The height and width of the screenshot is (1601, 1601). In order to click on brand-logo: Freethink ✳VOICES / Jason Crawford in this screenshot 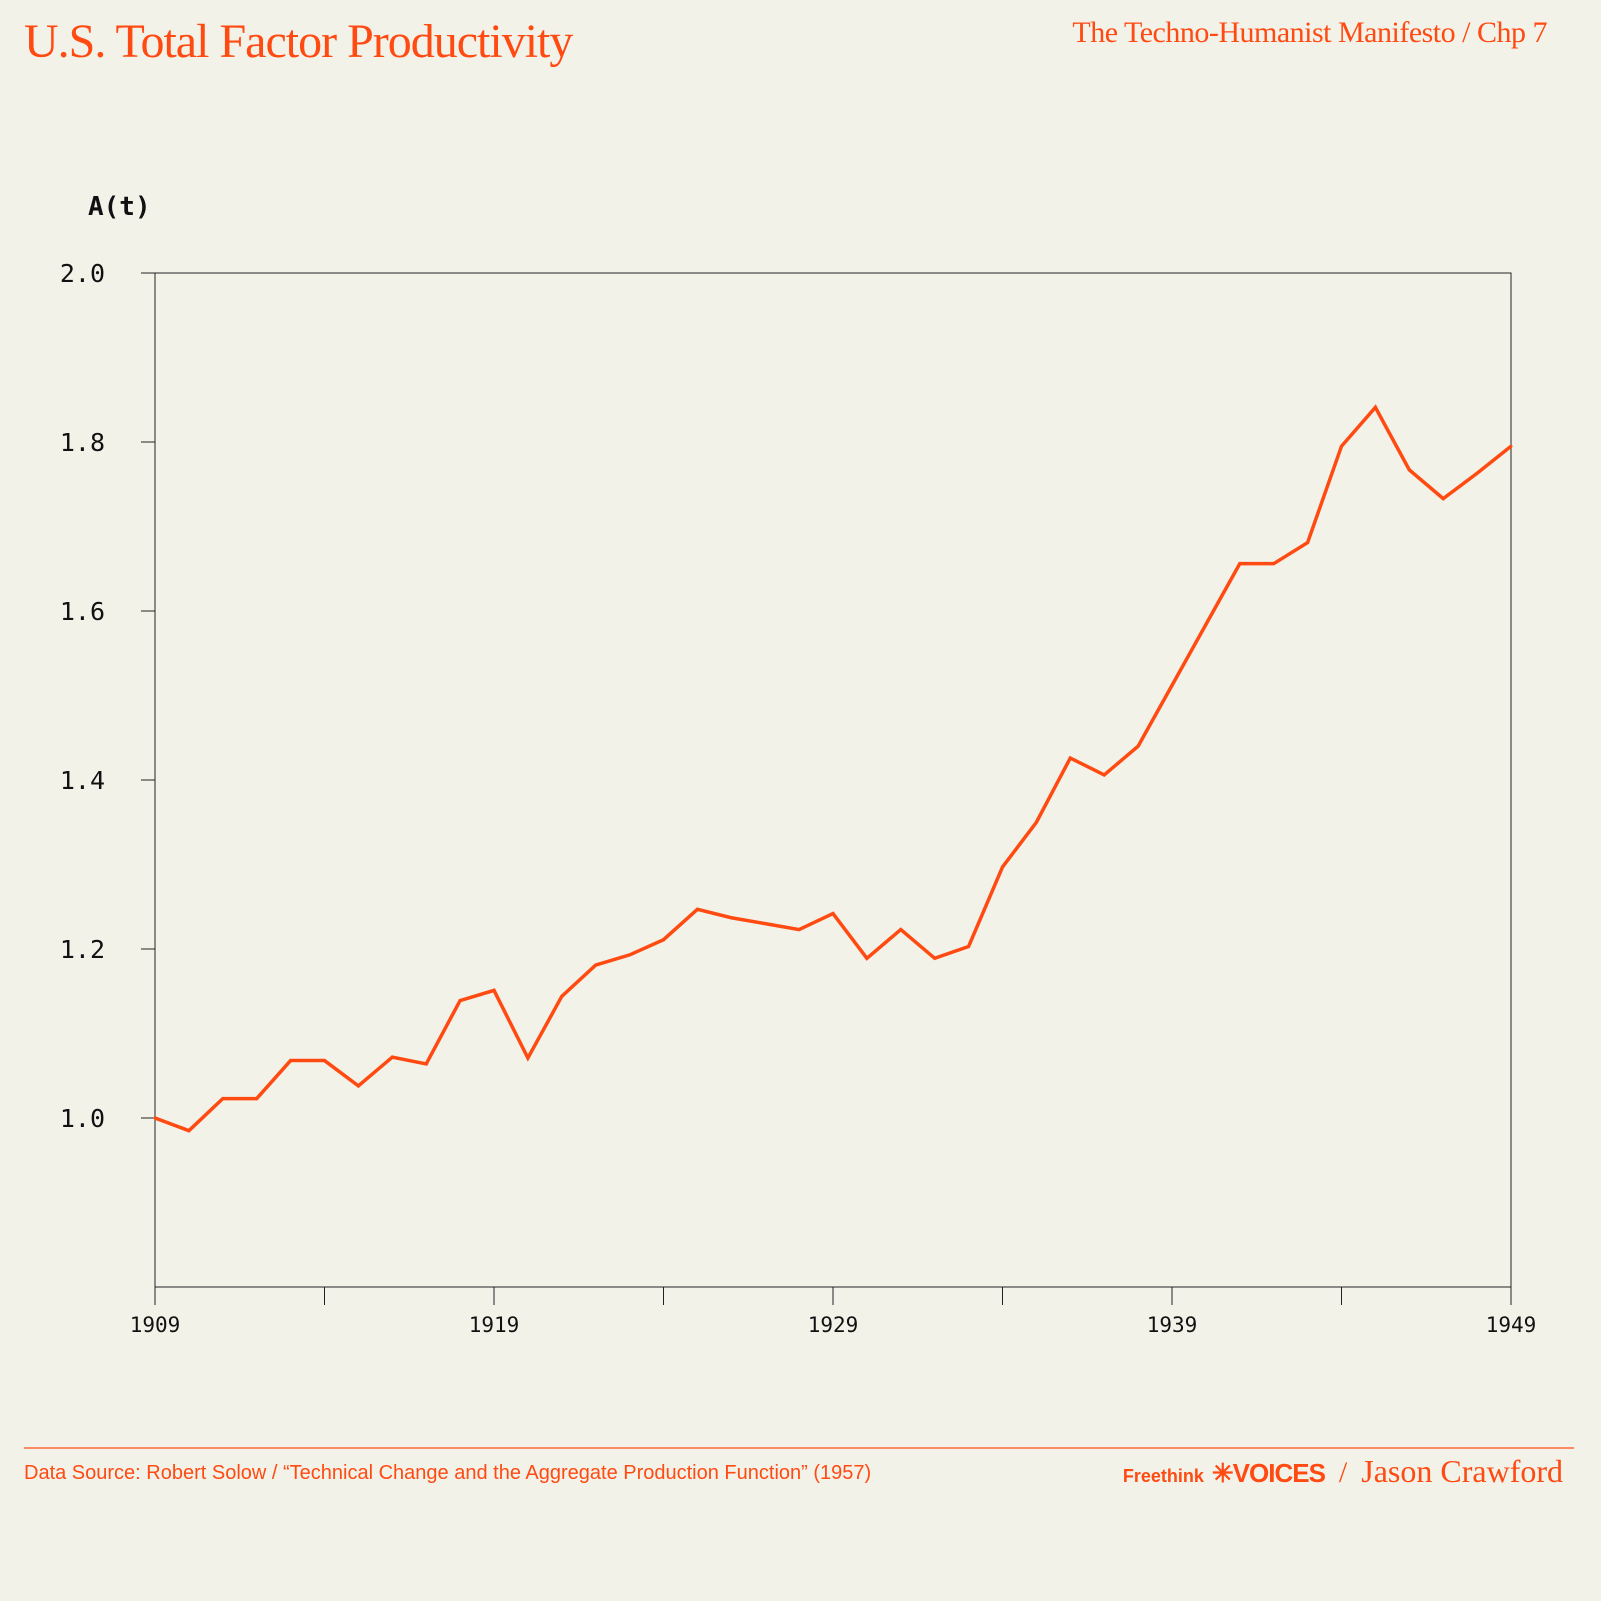, I will do `click(1343, 1471)`.